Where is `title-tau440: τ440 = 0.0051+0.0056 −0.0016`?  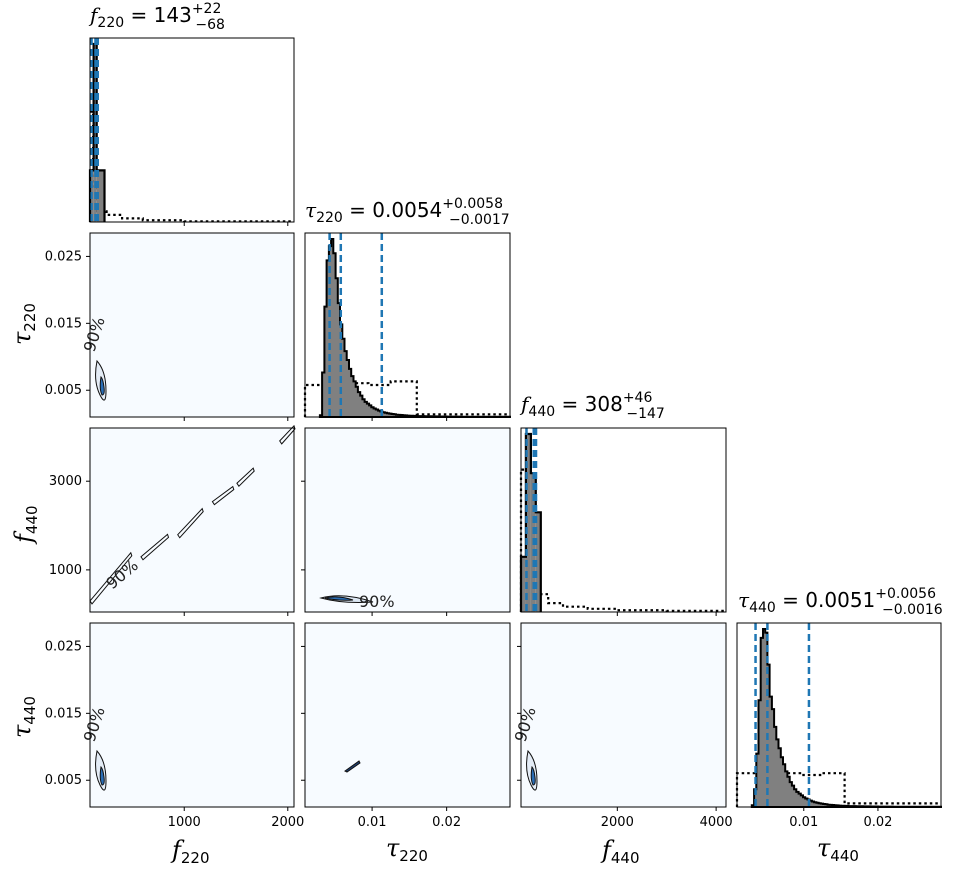 title-tau440: τ440 = 0.0051+0.0056 −0.0016 is located at coordinates (840, 602).